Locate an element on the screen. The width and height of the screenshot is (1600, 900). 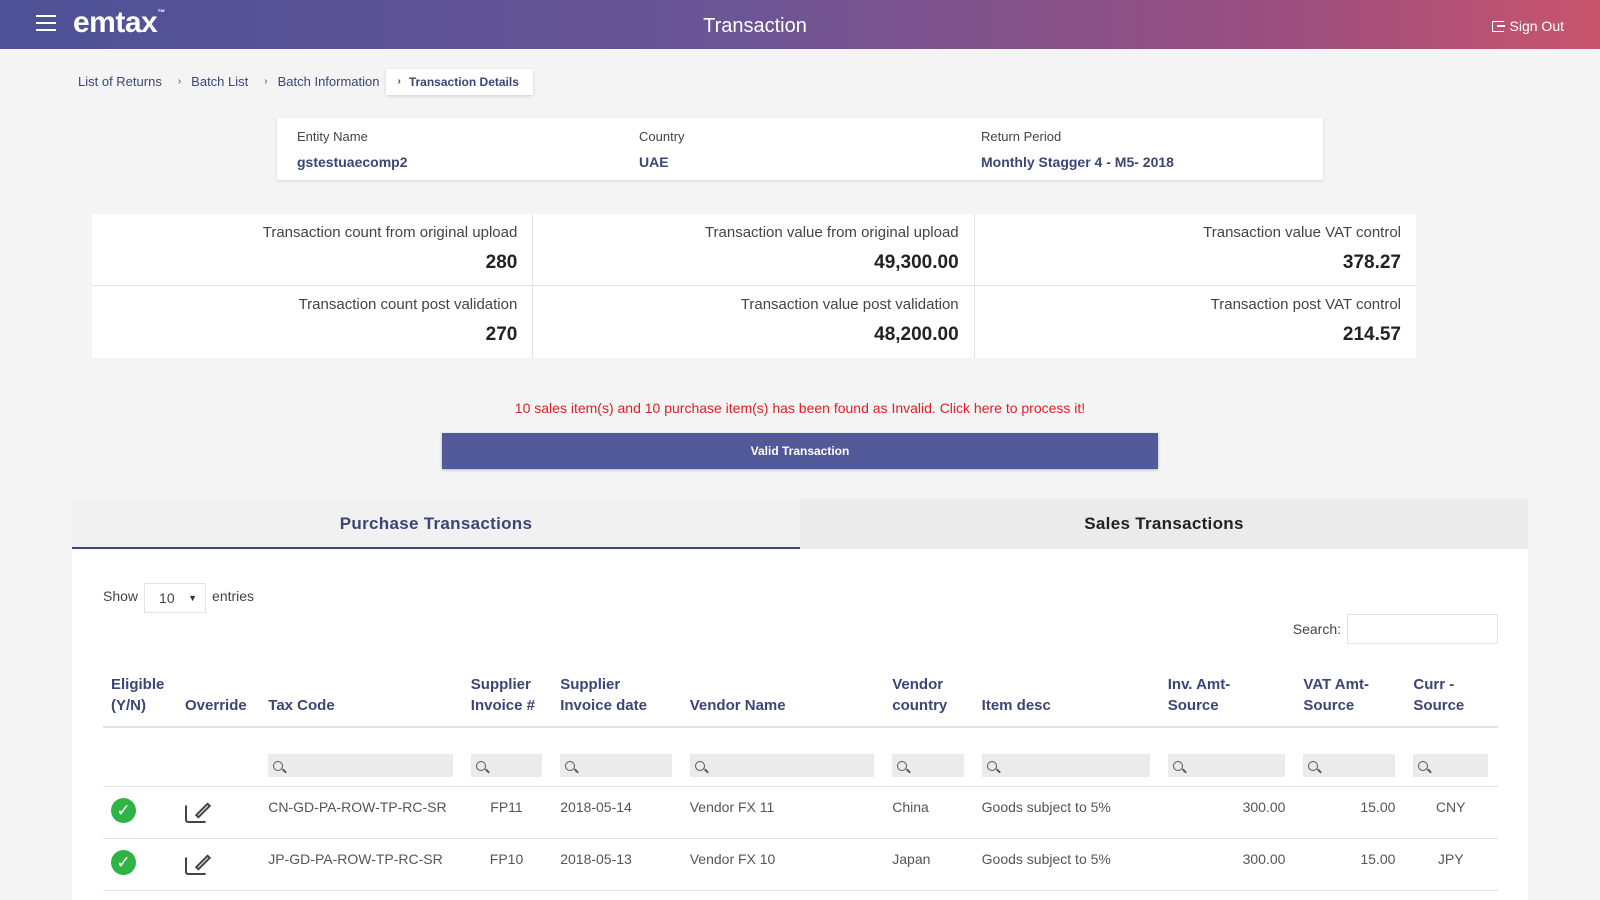
stat-label: Transaction value from original upload is located at coordinates (831, 232).